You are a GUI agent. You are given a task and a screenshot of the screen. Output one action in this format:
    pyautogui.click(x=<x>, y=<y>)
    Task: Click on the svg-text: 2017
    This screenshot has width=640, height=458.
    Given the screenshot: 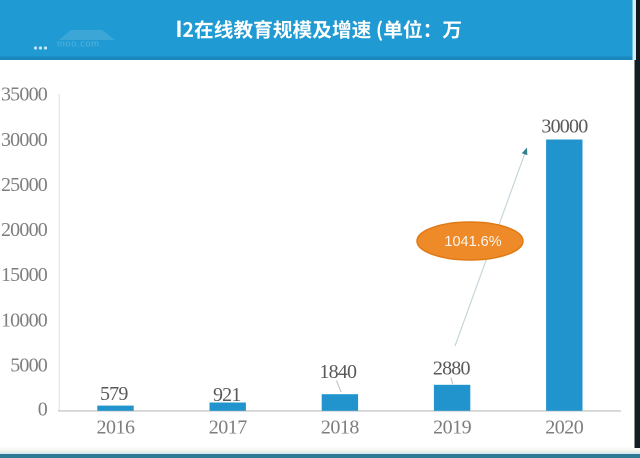 What is the action you would take?
    pyautogui.click(x=228, y=428)
    